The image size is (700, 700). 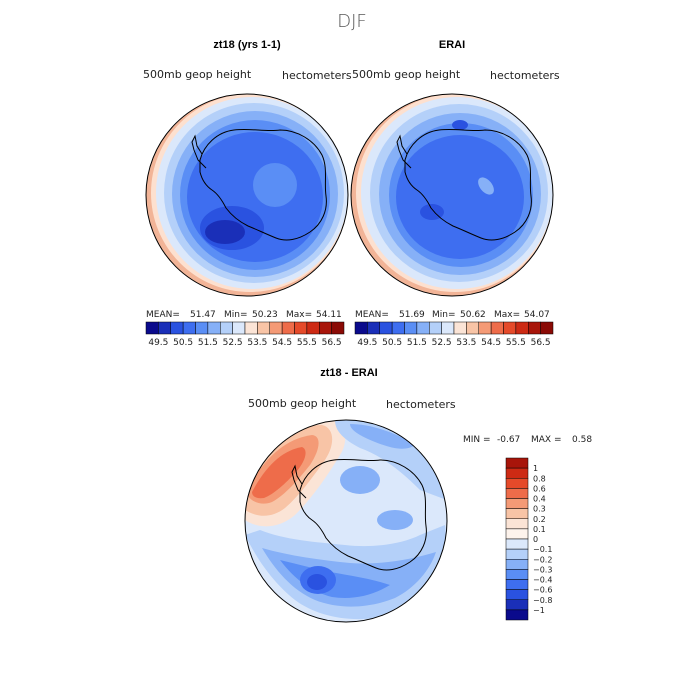 I want to click on panel-diff-colorbar-tick-label: 1, so click(x=535, y=468).